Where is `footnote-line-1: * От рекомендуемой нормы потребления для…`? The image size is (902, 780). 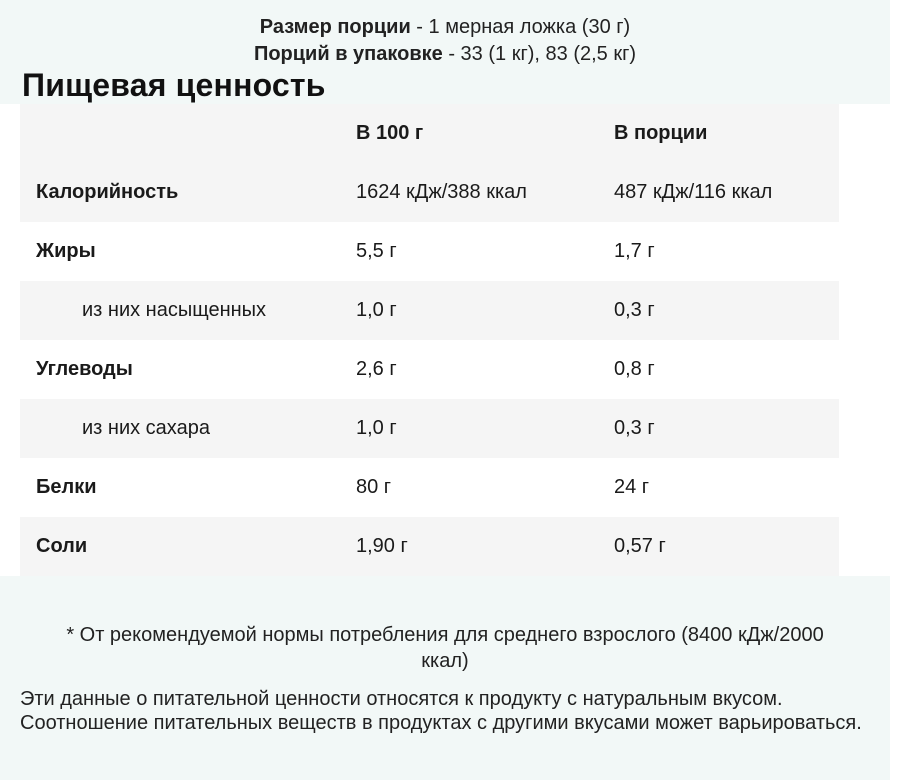
footnote-line-1: * От рекомендуемой нормы потребления для… is located at coordinates (445, 635).